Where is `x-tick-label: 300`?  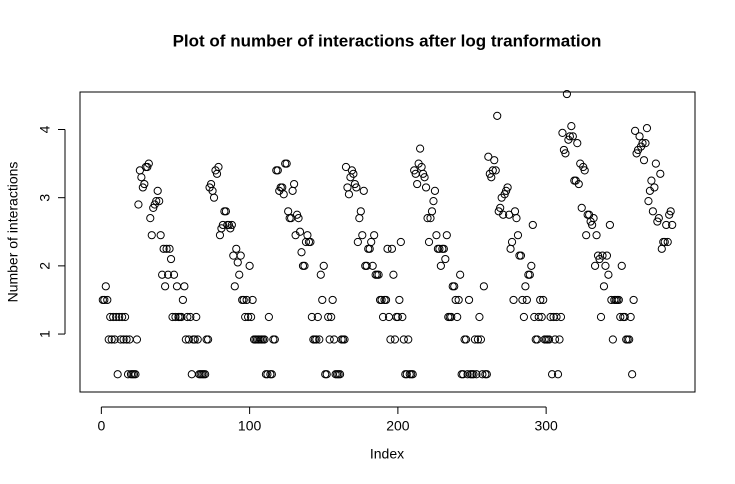
x-tick-label: 300 is located at coordinates (546, 426).